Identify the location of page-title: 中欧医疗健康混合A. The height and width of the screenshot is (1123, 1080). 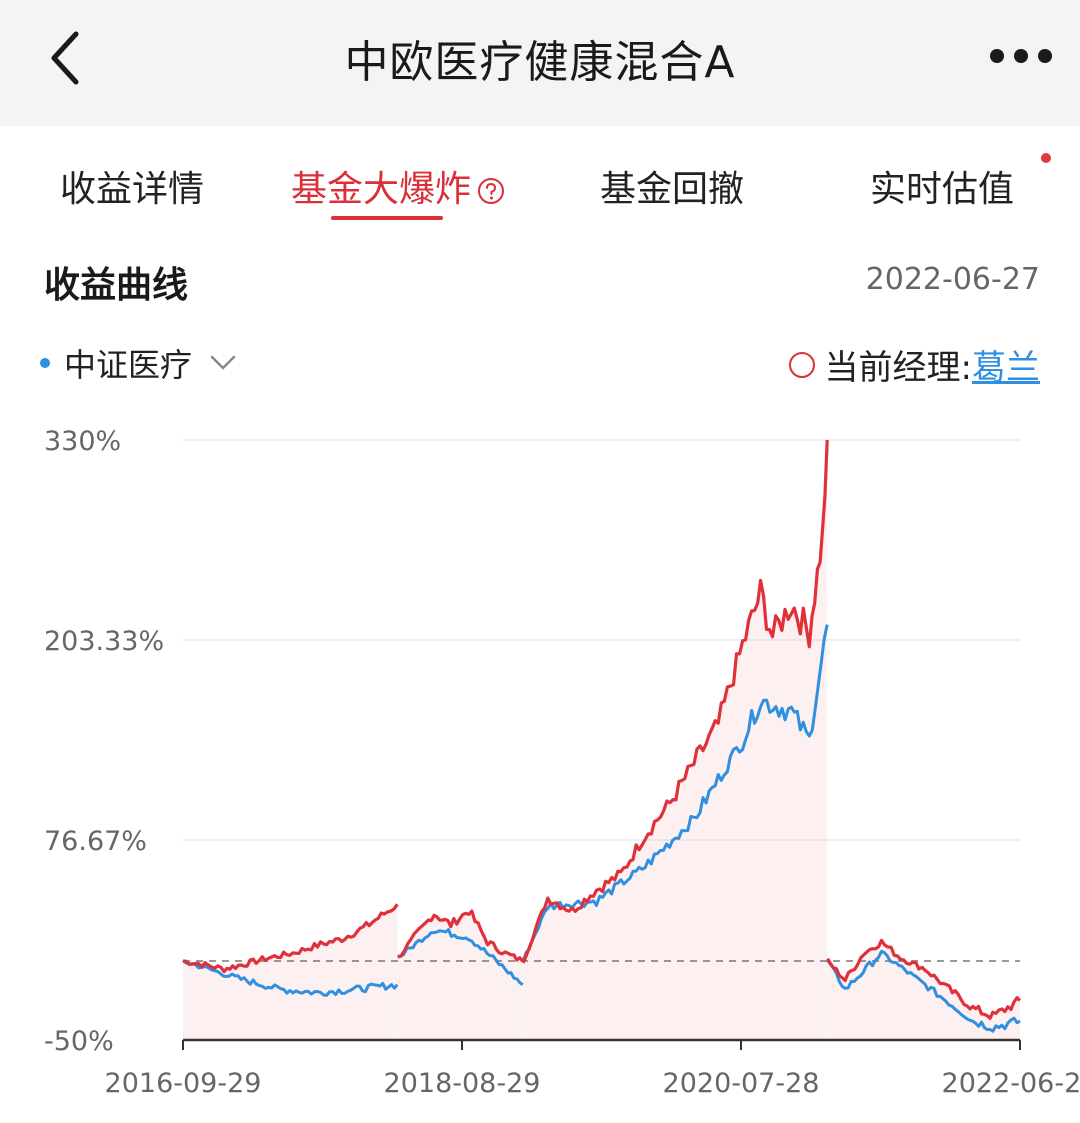
(540, 62).